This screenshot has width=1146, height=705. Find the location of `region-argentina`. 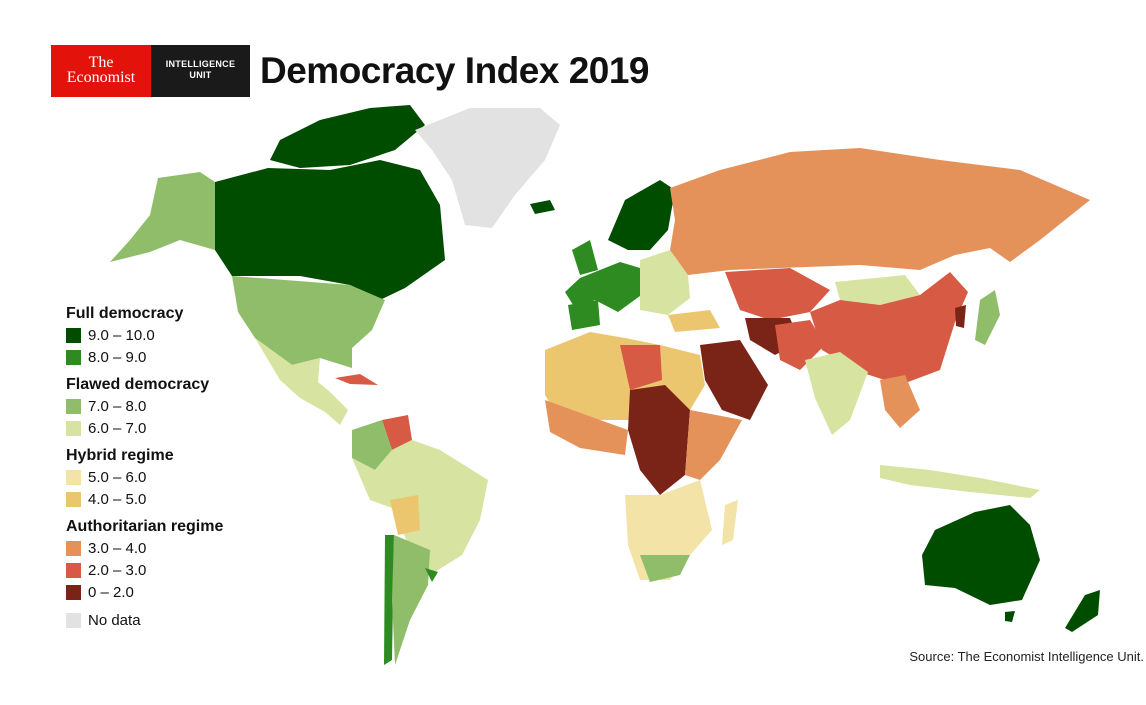

region-argentina is located at coordinates (411, 600).